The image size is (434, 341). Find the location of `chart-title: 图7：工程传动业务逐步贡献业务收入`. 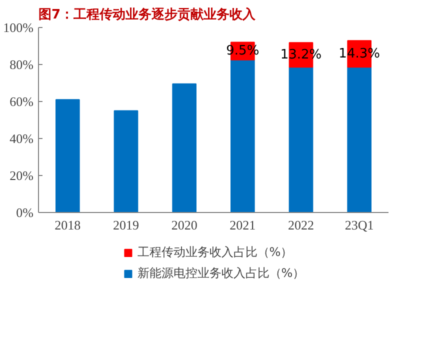

chart-title: 图7：工程传动业务逐步贡献业务收入 is located at coordinates (147, 14).